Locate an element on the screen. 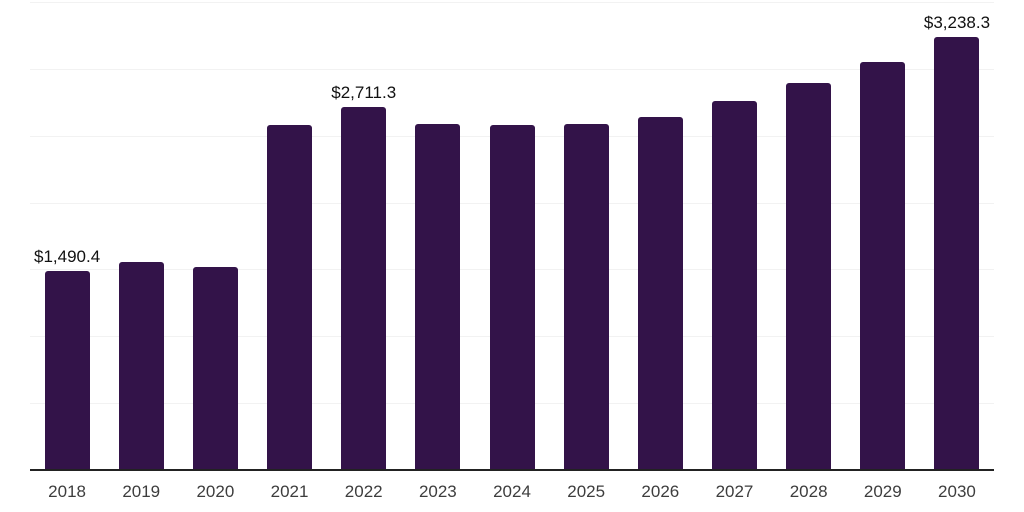  x-tick-label: 2025 is located at coordinates (586, 491).